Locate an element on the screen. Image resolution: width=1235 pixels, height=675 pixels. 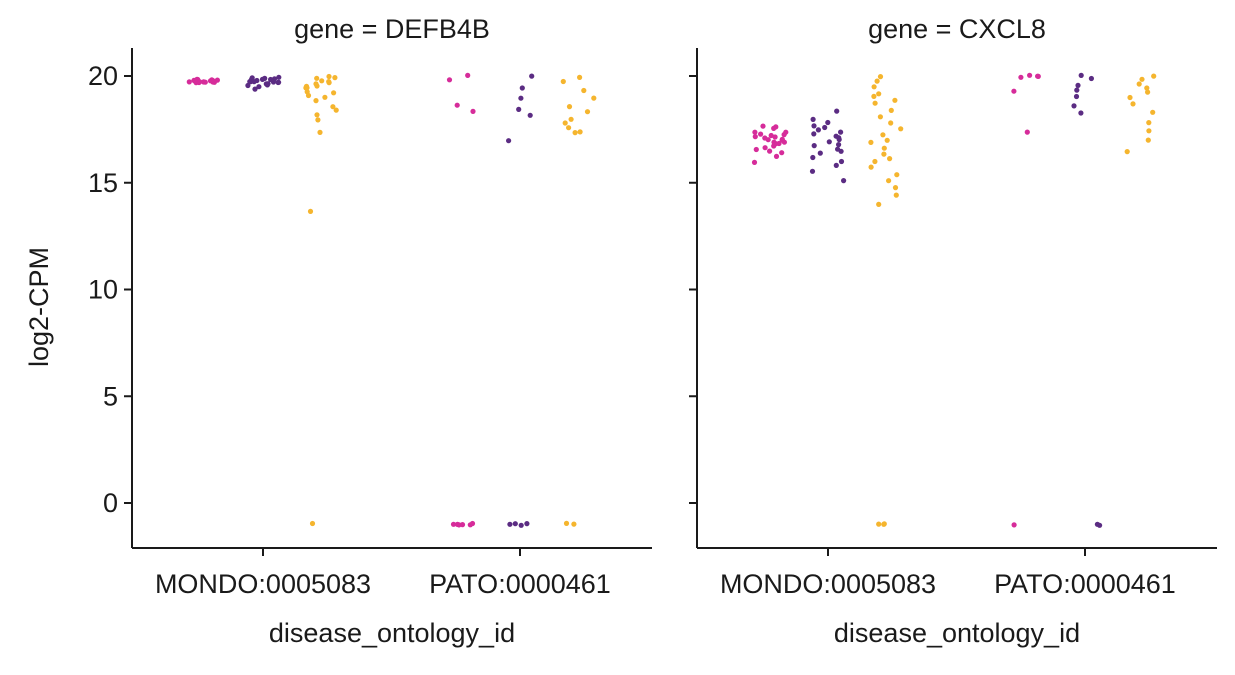
x-ticks is located at coordinates (391, 552).